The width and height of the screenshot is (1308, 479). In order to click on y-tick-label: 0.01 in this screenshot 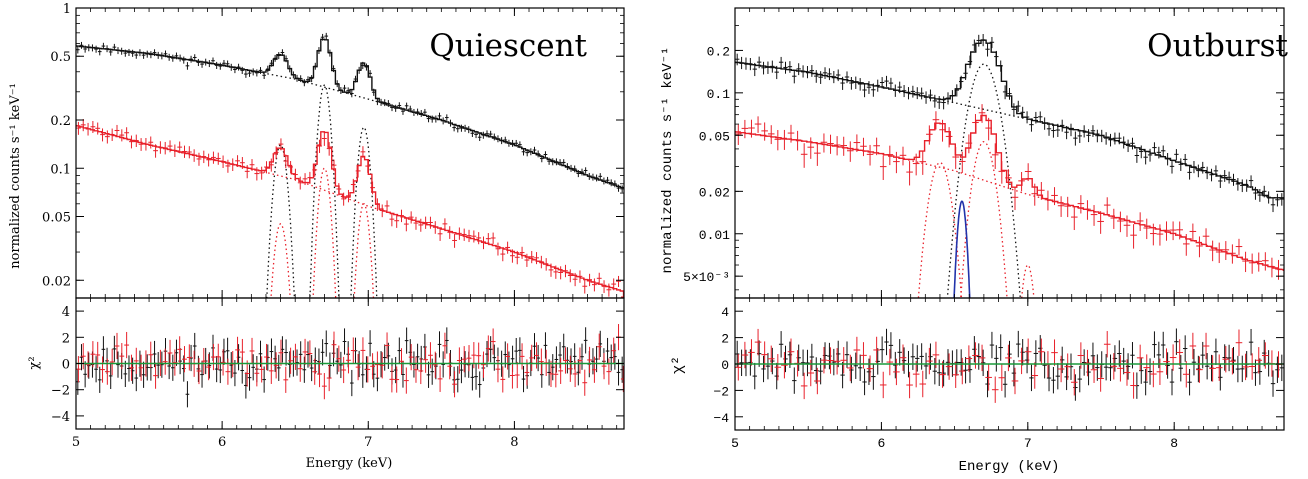, I will do `click(714, 235)`.